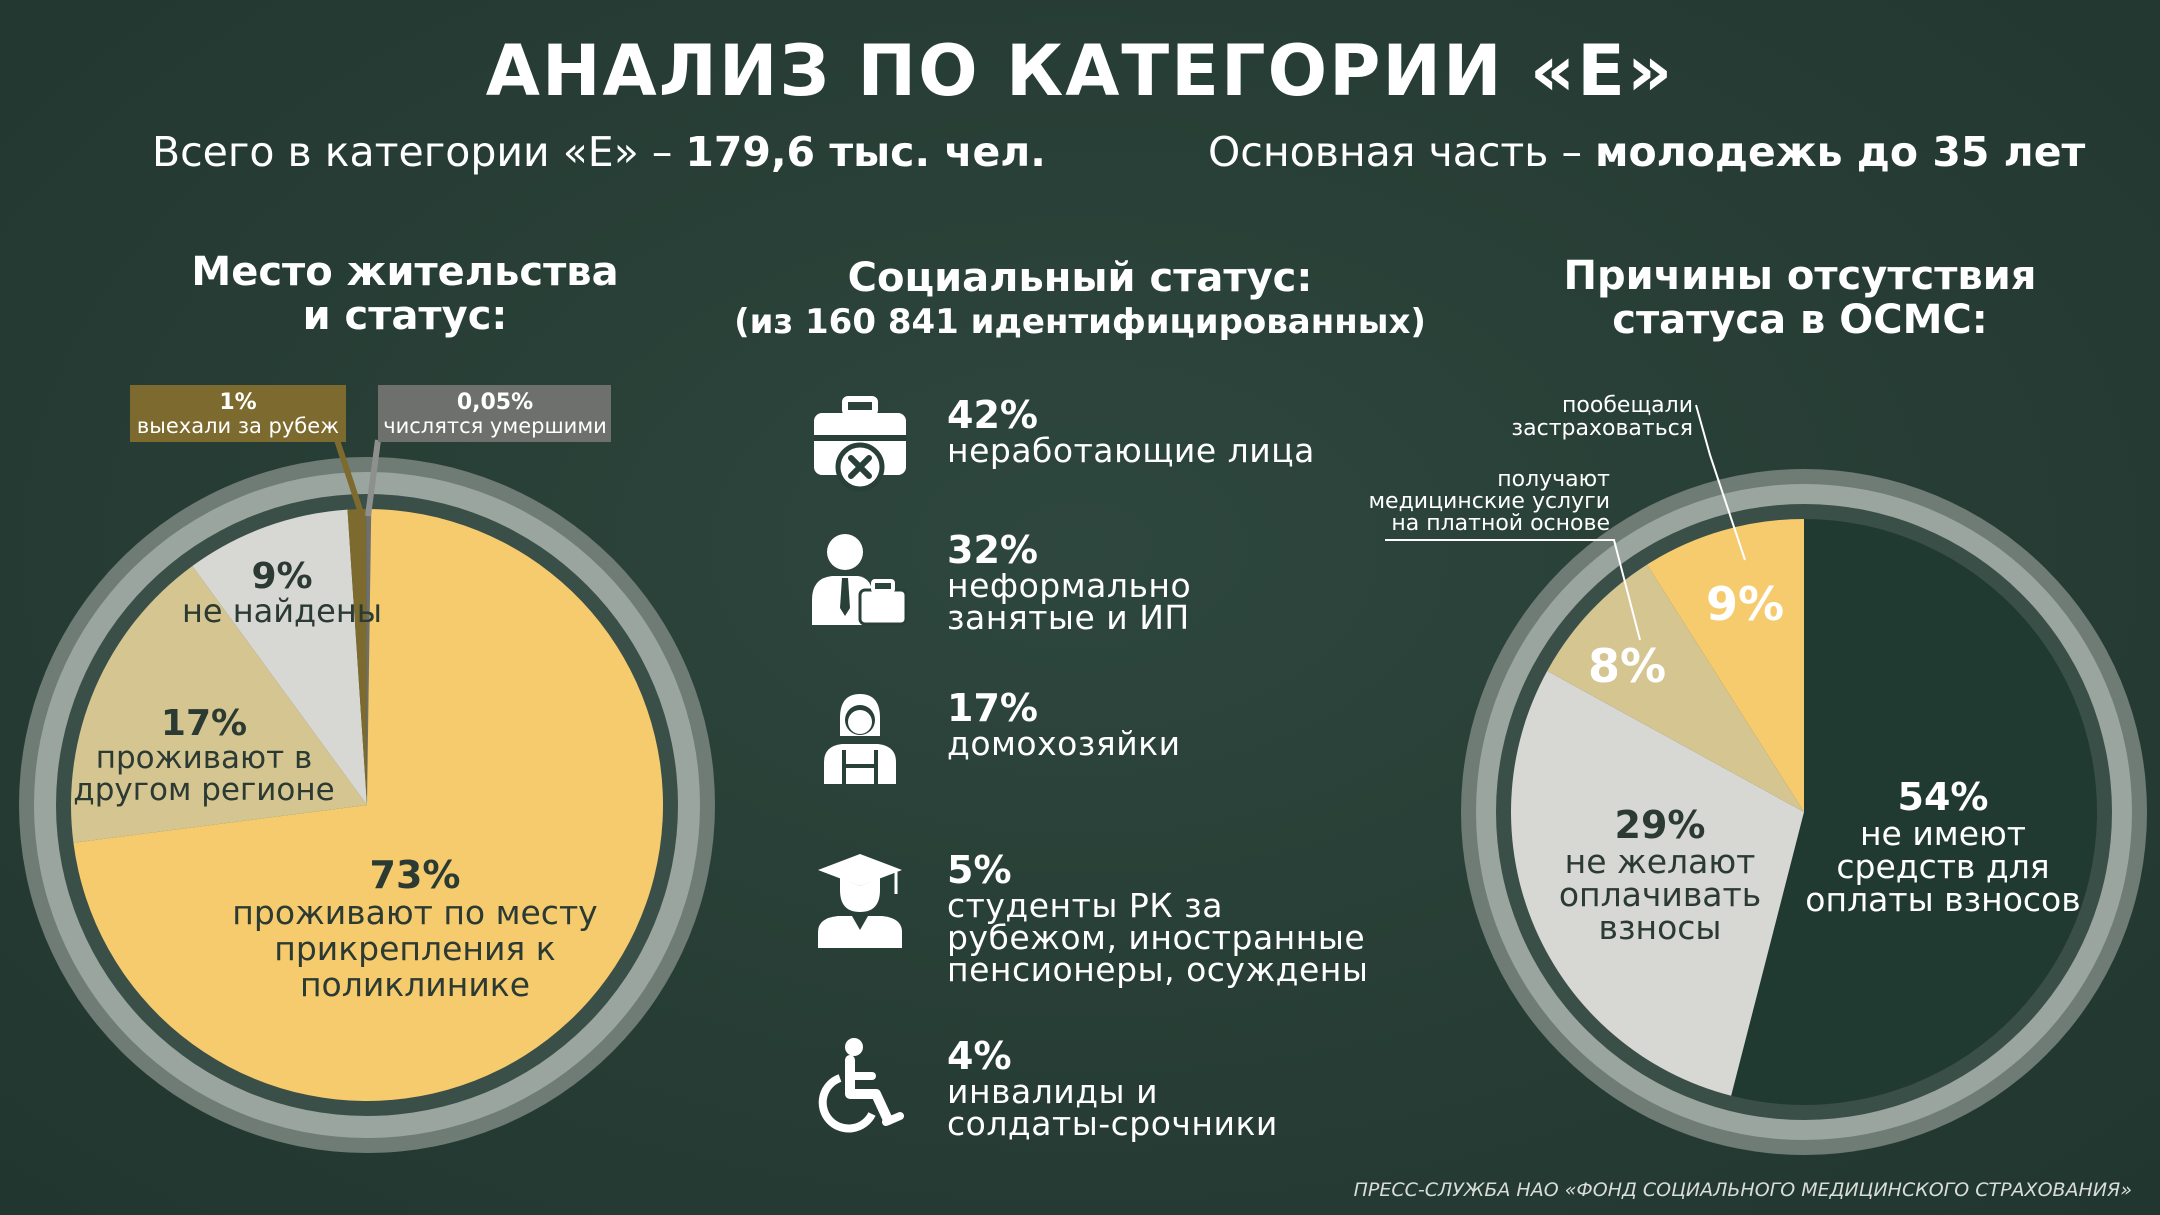  Describe the element at coordinates (1131, 450) in the screenshot. I see `status-label: неработающие лица` at that location.